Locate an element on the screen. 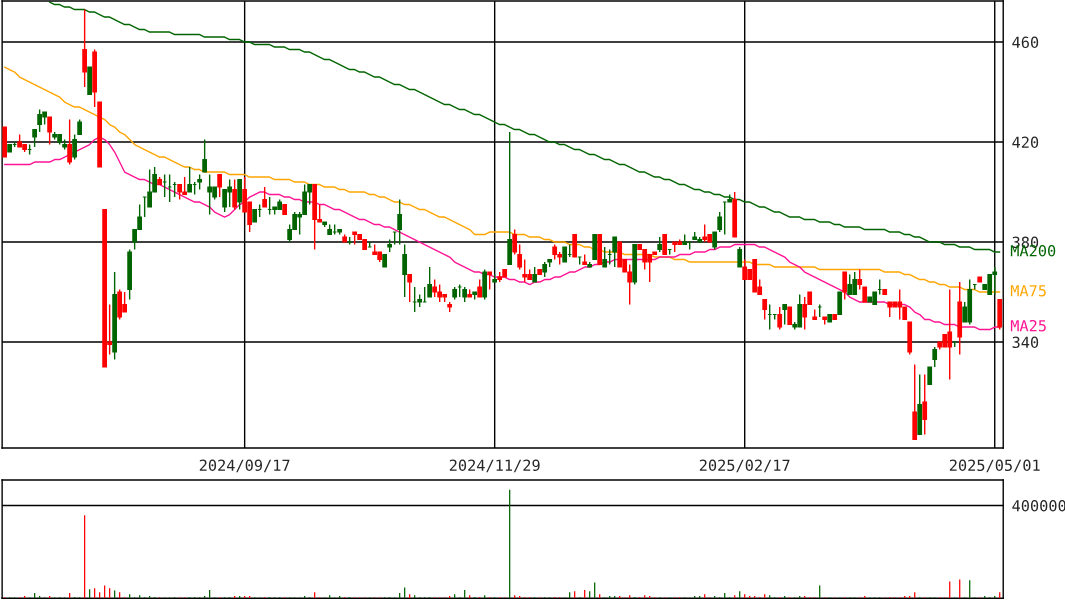  x-tick-label: 2025/02/17 is located at coordinates (744, 466).